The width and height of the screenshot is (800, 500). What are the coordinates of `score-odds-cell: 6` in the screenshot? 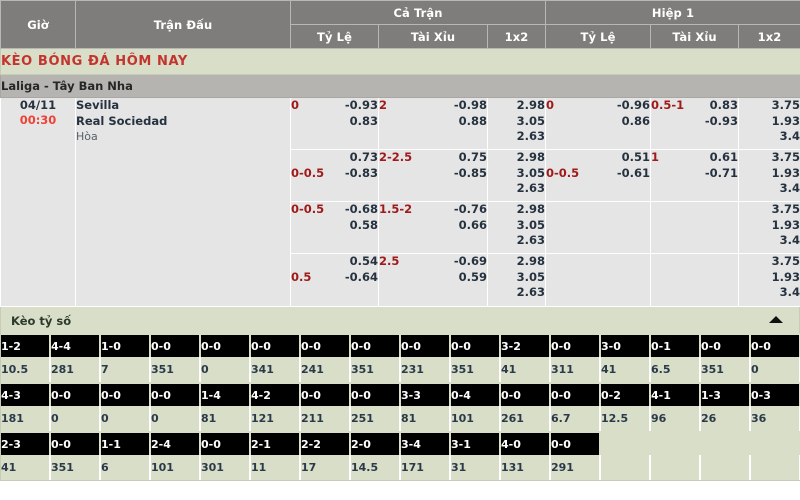 It's located at (126, 467).